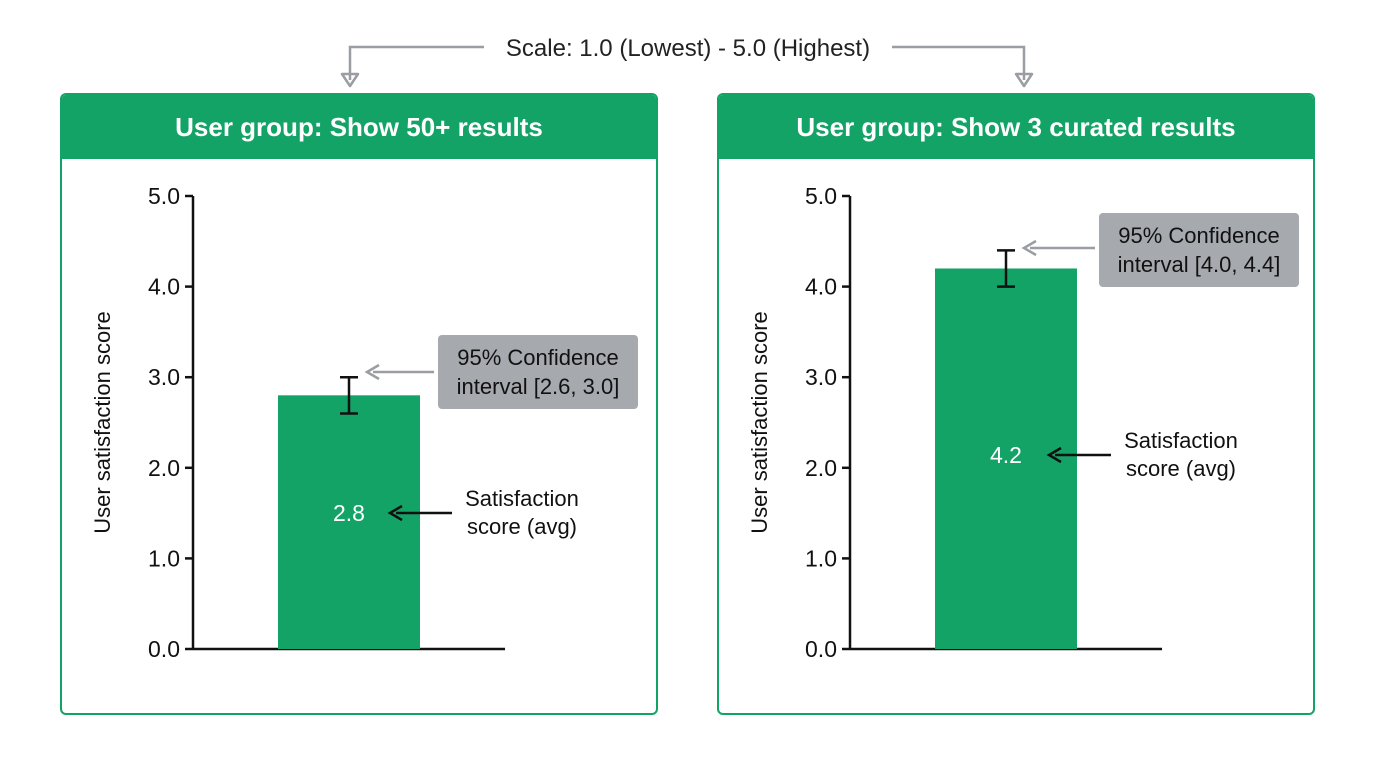 The height and width of the screenshot is (768, 1376). Describe the element at coordinates (1199, 264) in the screenshot. I see `ci-callout-text: interval [4.0, 4.4]` at that location.